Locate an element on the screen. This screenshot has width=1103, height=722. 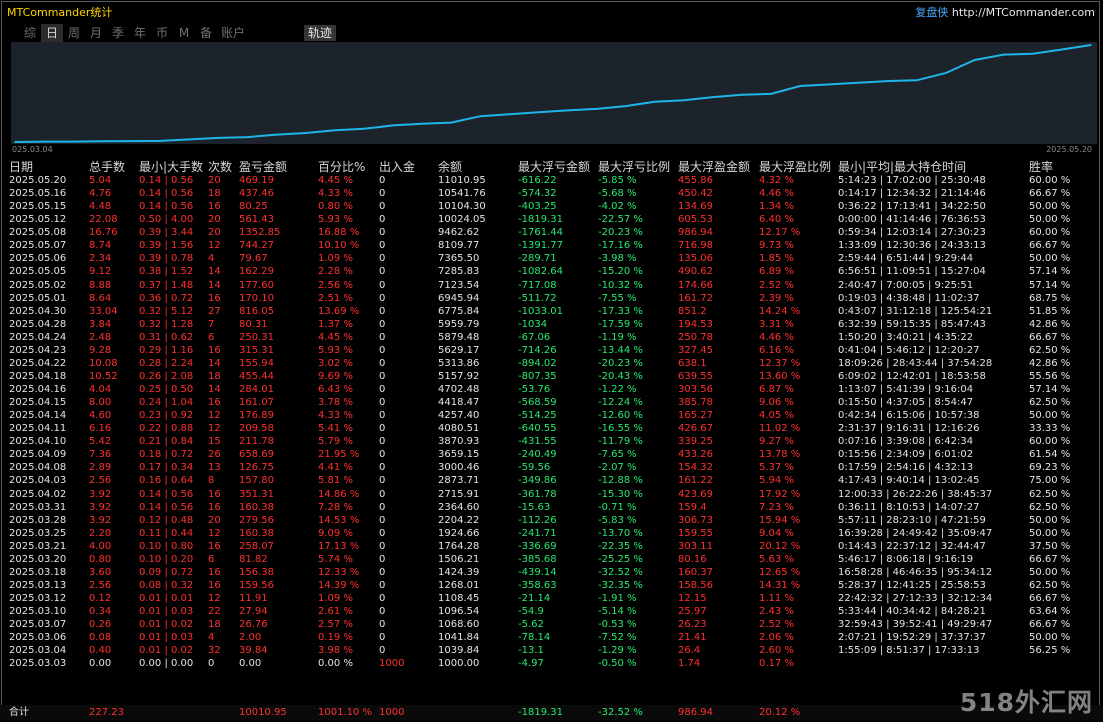
brand-link: 复盘侠 http://MTCommander.com is located at coordinates (1005, 12).